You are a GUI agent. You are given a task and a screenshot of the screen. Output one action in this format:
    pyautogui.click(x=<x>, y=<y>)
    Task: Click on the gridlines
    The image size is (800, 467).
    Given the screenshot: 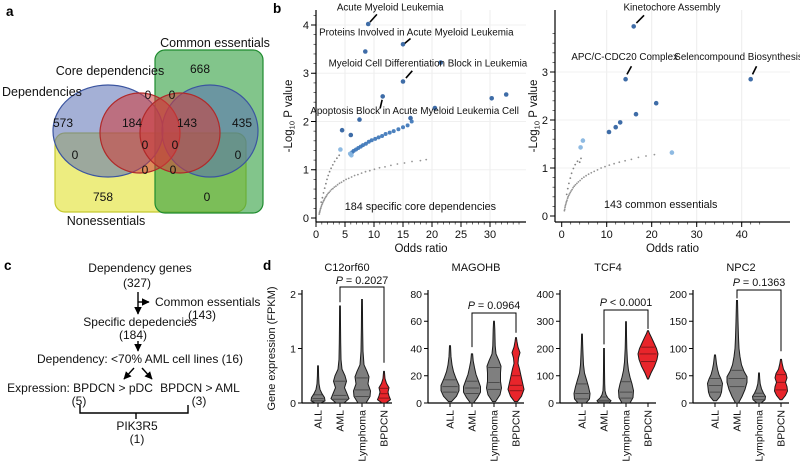 What is the action you would take?
    pyautogui.click(x=672, y=116)
    